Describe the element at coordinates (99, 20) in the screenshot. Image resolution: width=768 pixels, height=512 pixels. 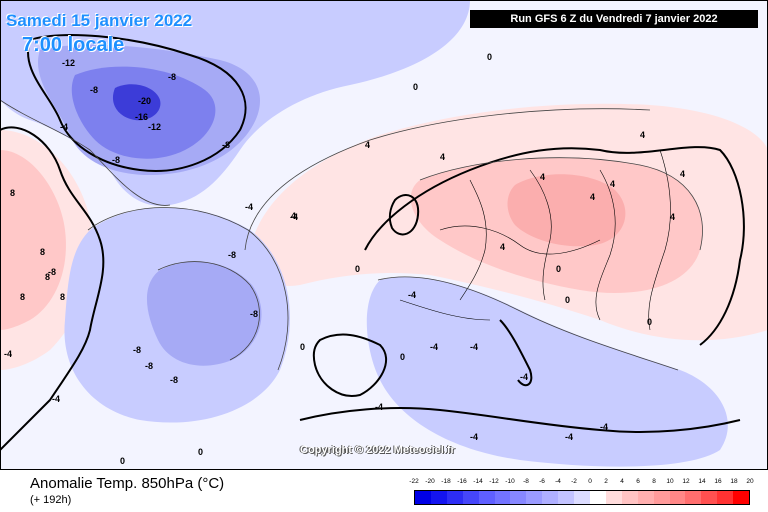
I see `valid-date: Samedi 15 janvier 2022` at that location.